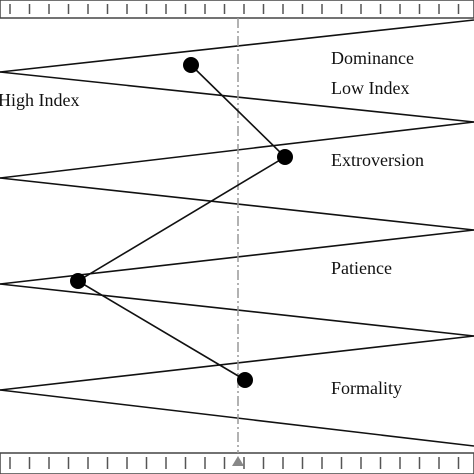  What do you see at coordinates (237, 9) in the screenshot?
I see `top-ruler` at bounding box center [237, 9].